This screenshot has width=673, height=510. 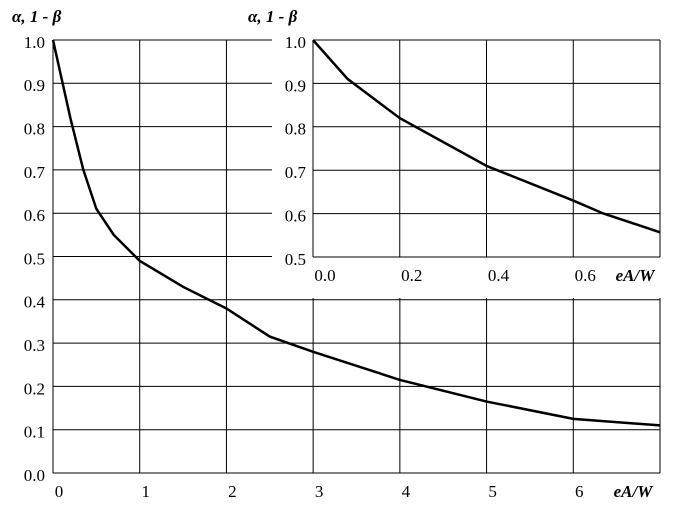 I want to click on x-tick-label: 0.0, so click(x=324, y=275).